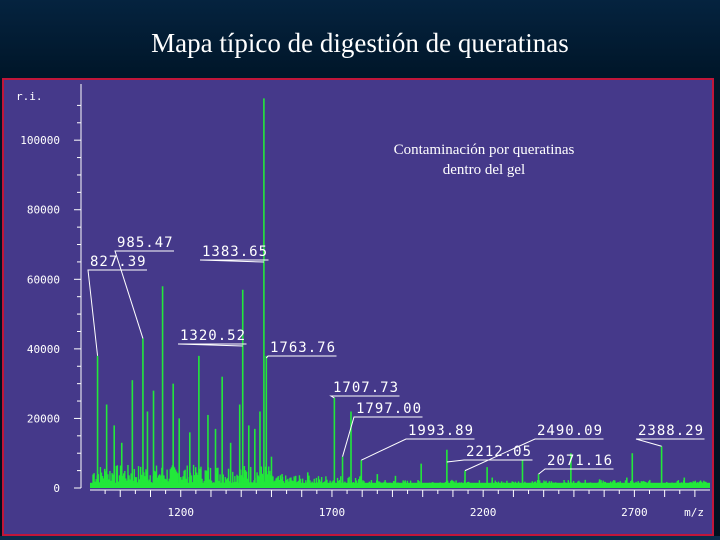  What do you see at coordinates (180, 512) in the screenshot?
I see `x-tick-label: 1200` at bounding box center [180, 512].